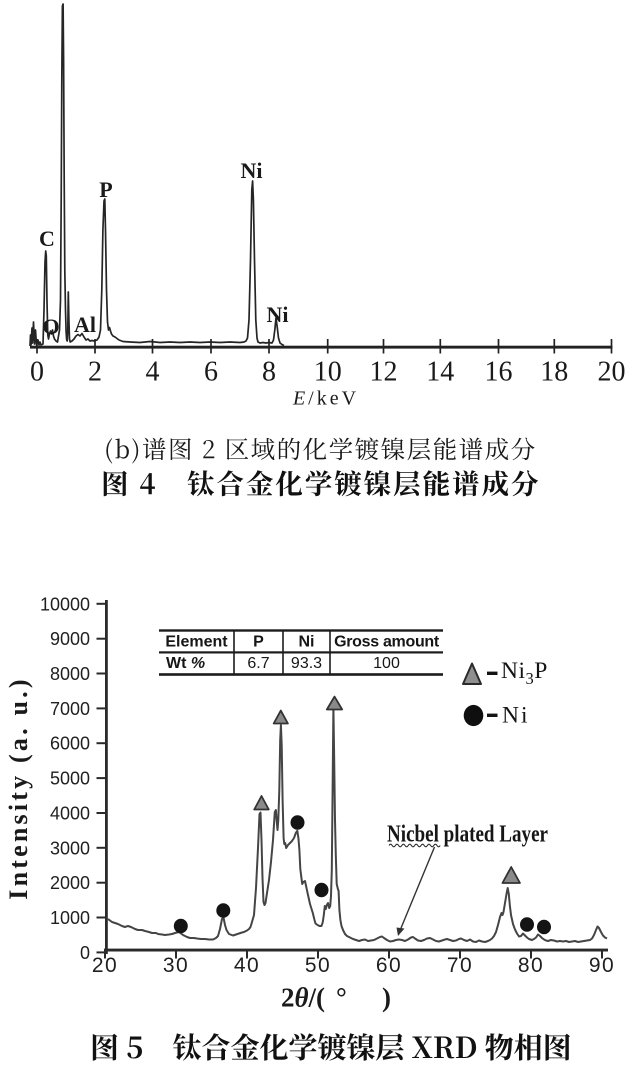 This screenshot has width=634, height=1081. I want to click on svg-text: 2000, so click(70, 883).